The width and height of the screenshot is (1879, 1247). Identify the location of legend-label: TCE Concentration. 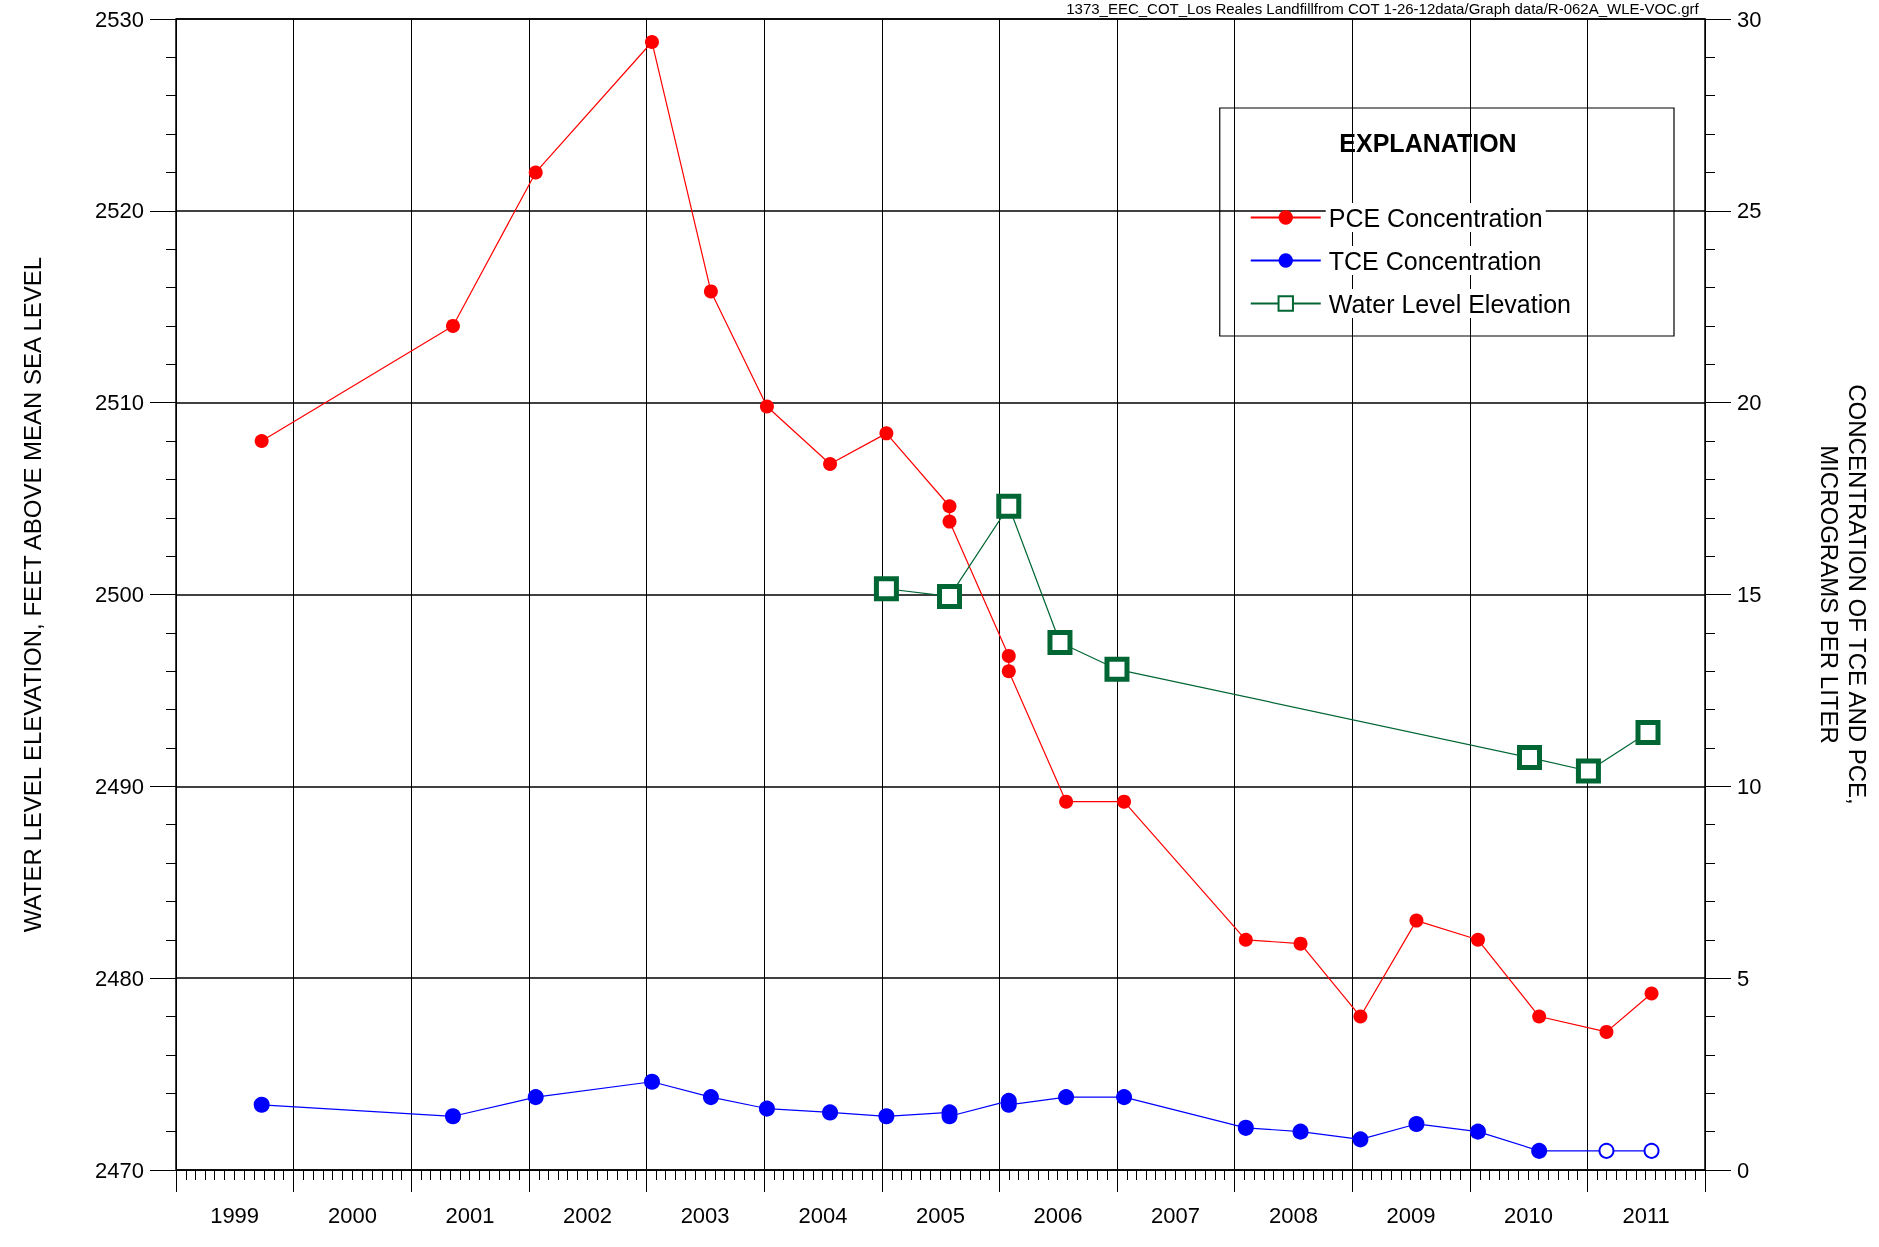
(1435, 260).